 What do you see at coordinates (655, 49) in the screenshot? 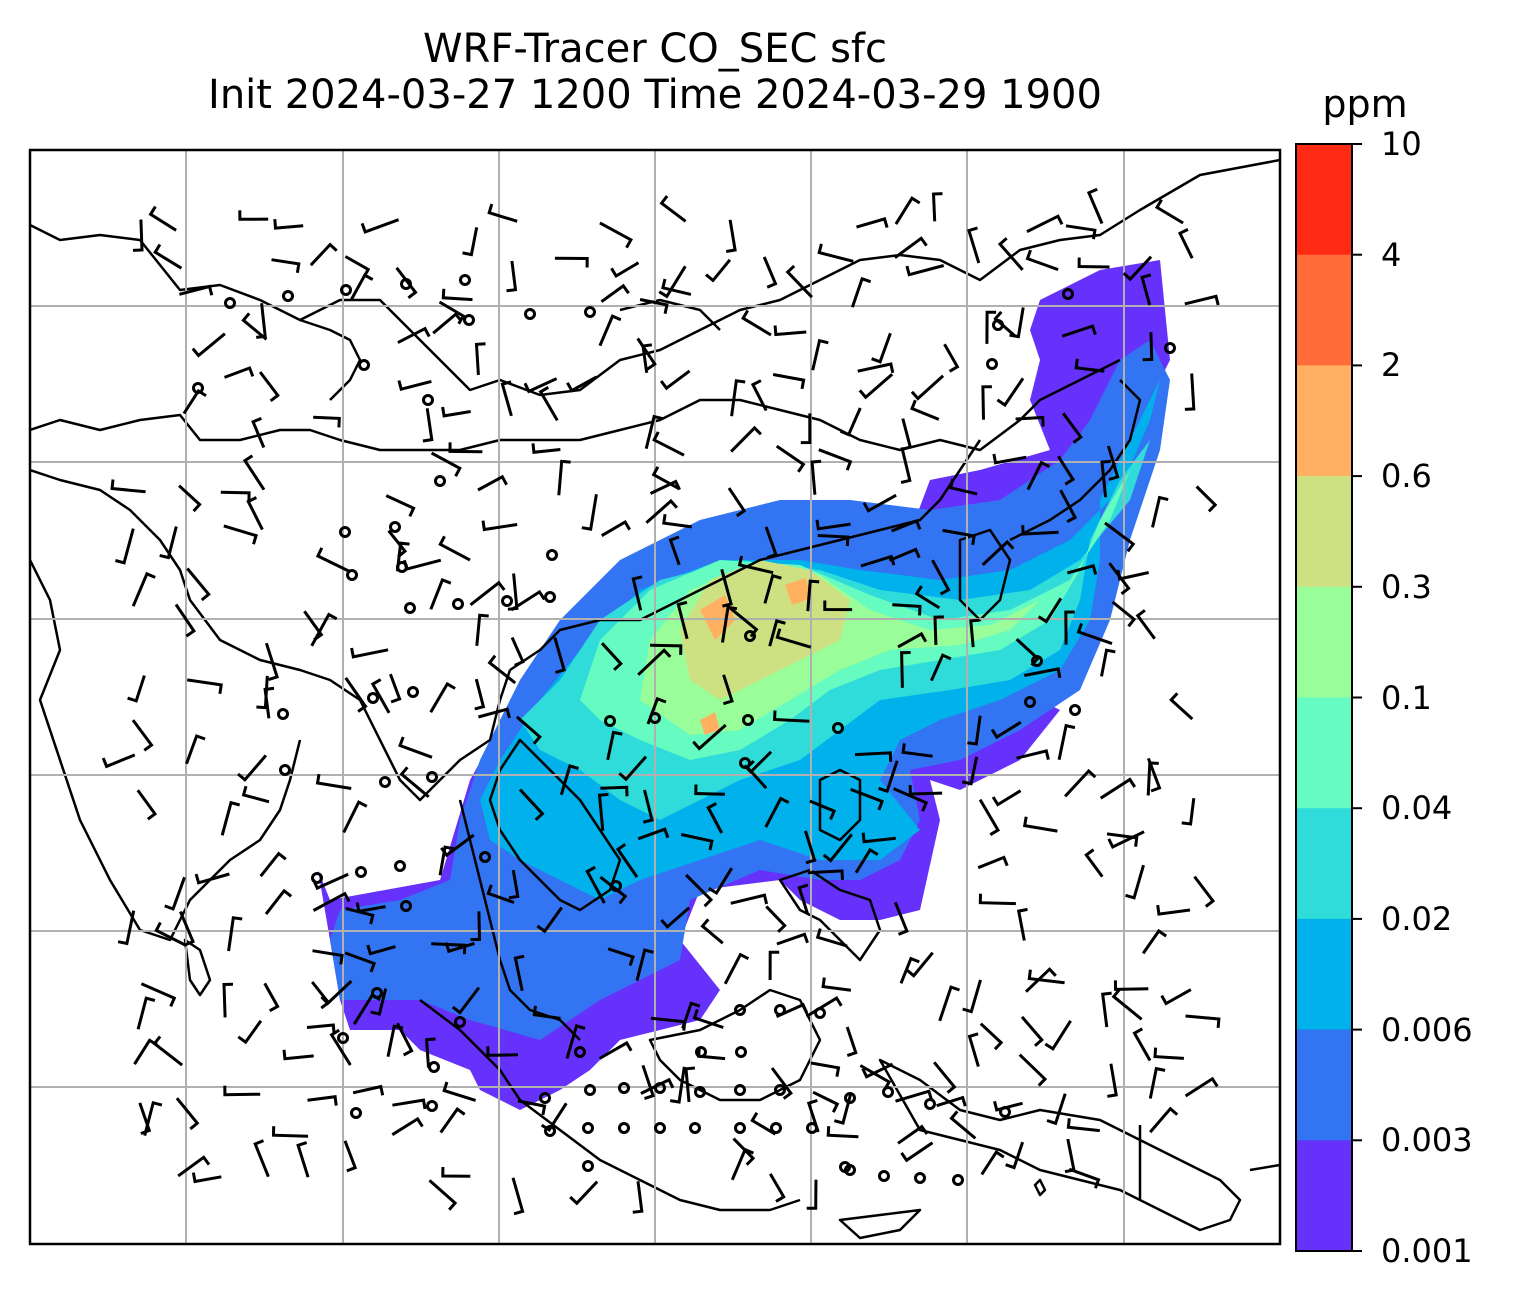
I see `title-line-1: WRF-Tracer CO_SEC sfc` at bounding box center [655, 49].